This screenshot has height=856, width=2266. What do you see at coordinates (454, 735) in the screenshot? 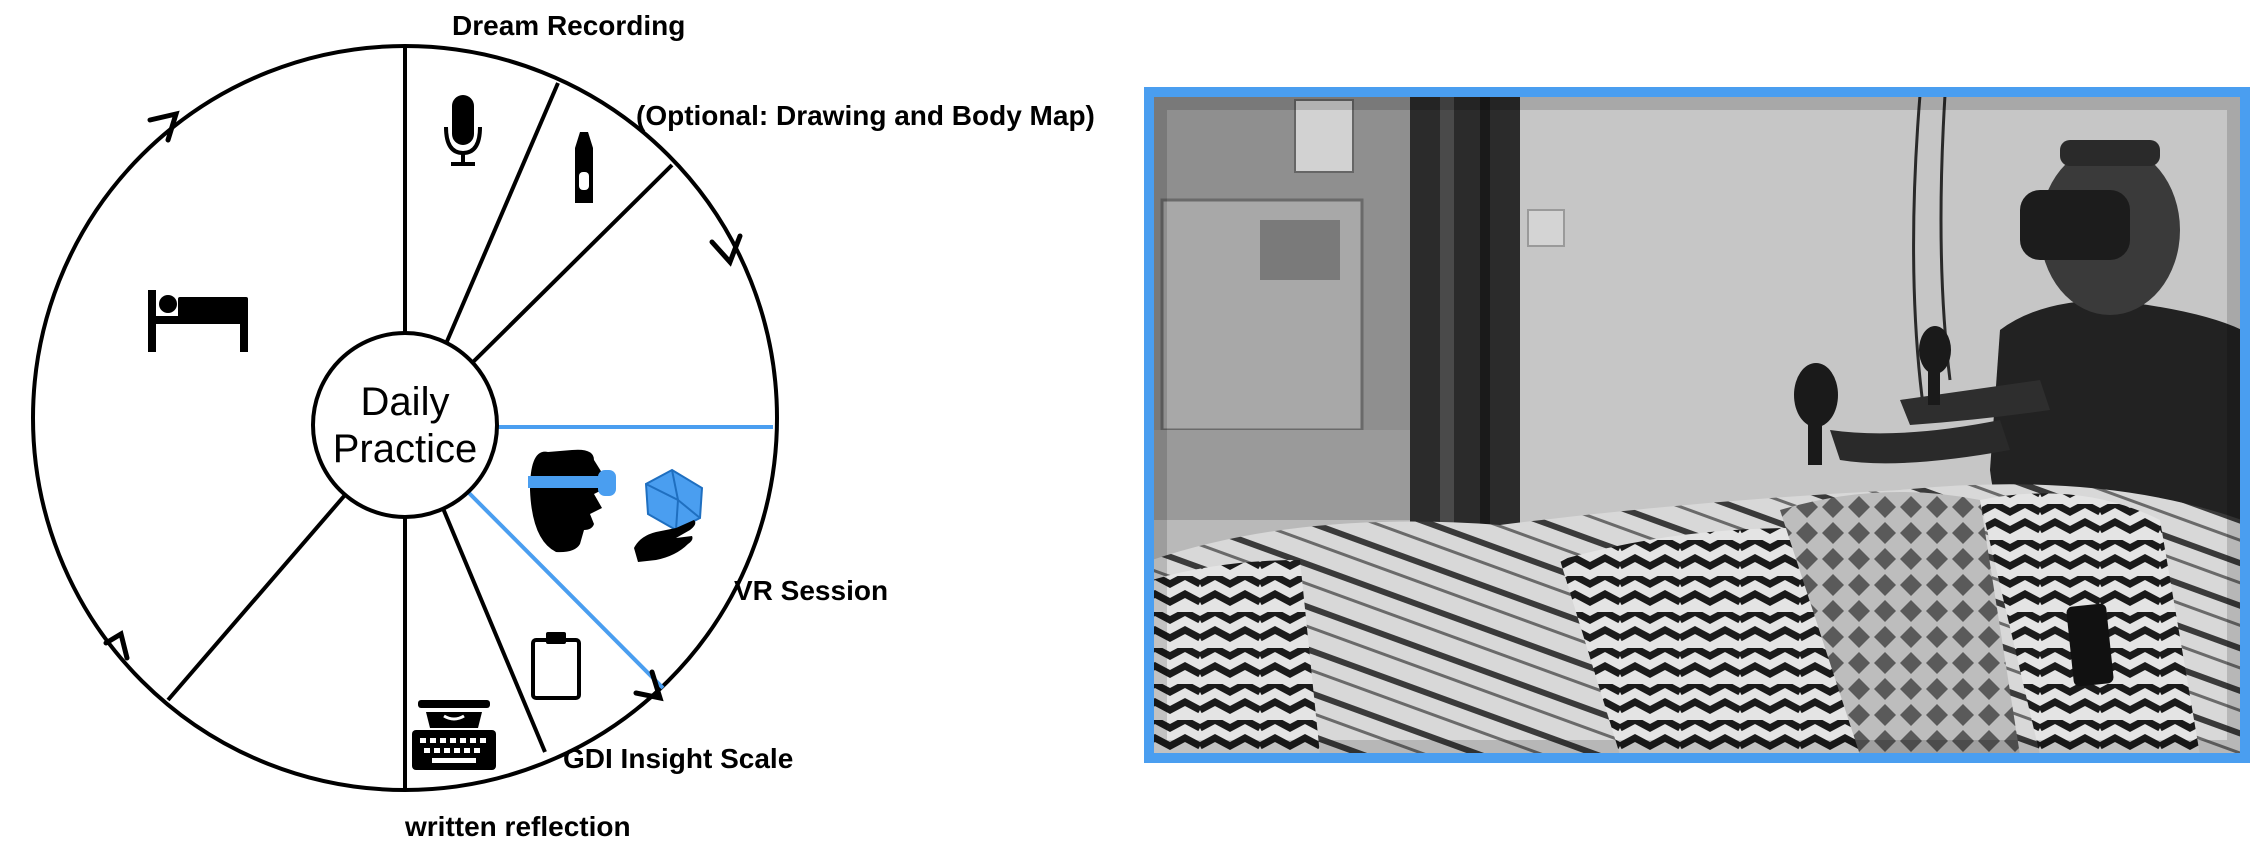
I see `typewriter-icon` at bounding box center [454, 735].